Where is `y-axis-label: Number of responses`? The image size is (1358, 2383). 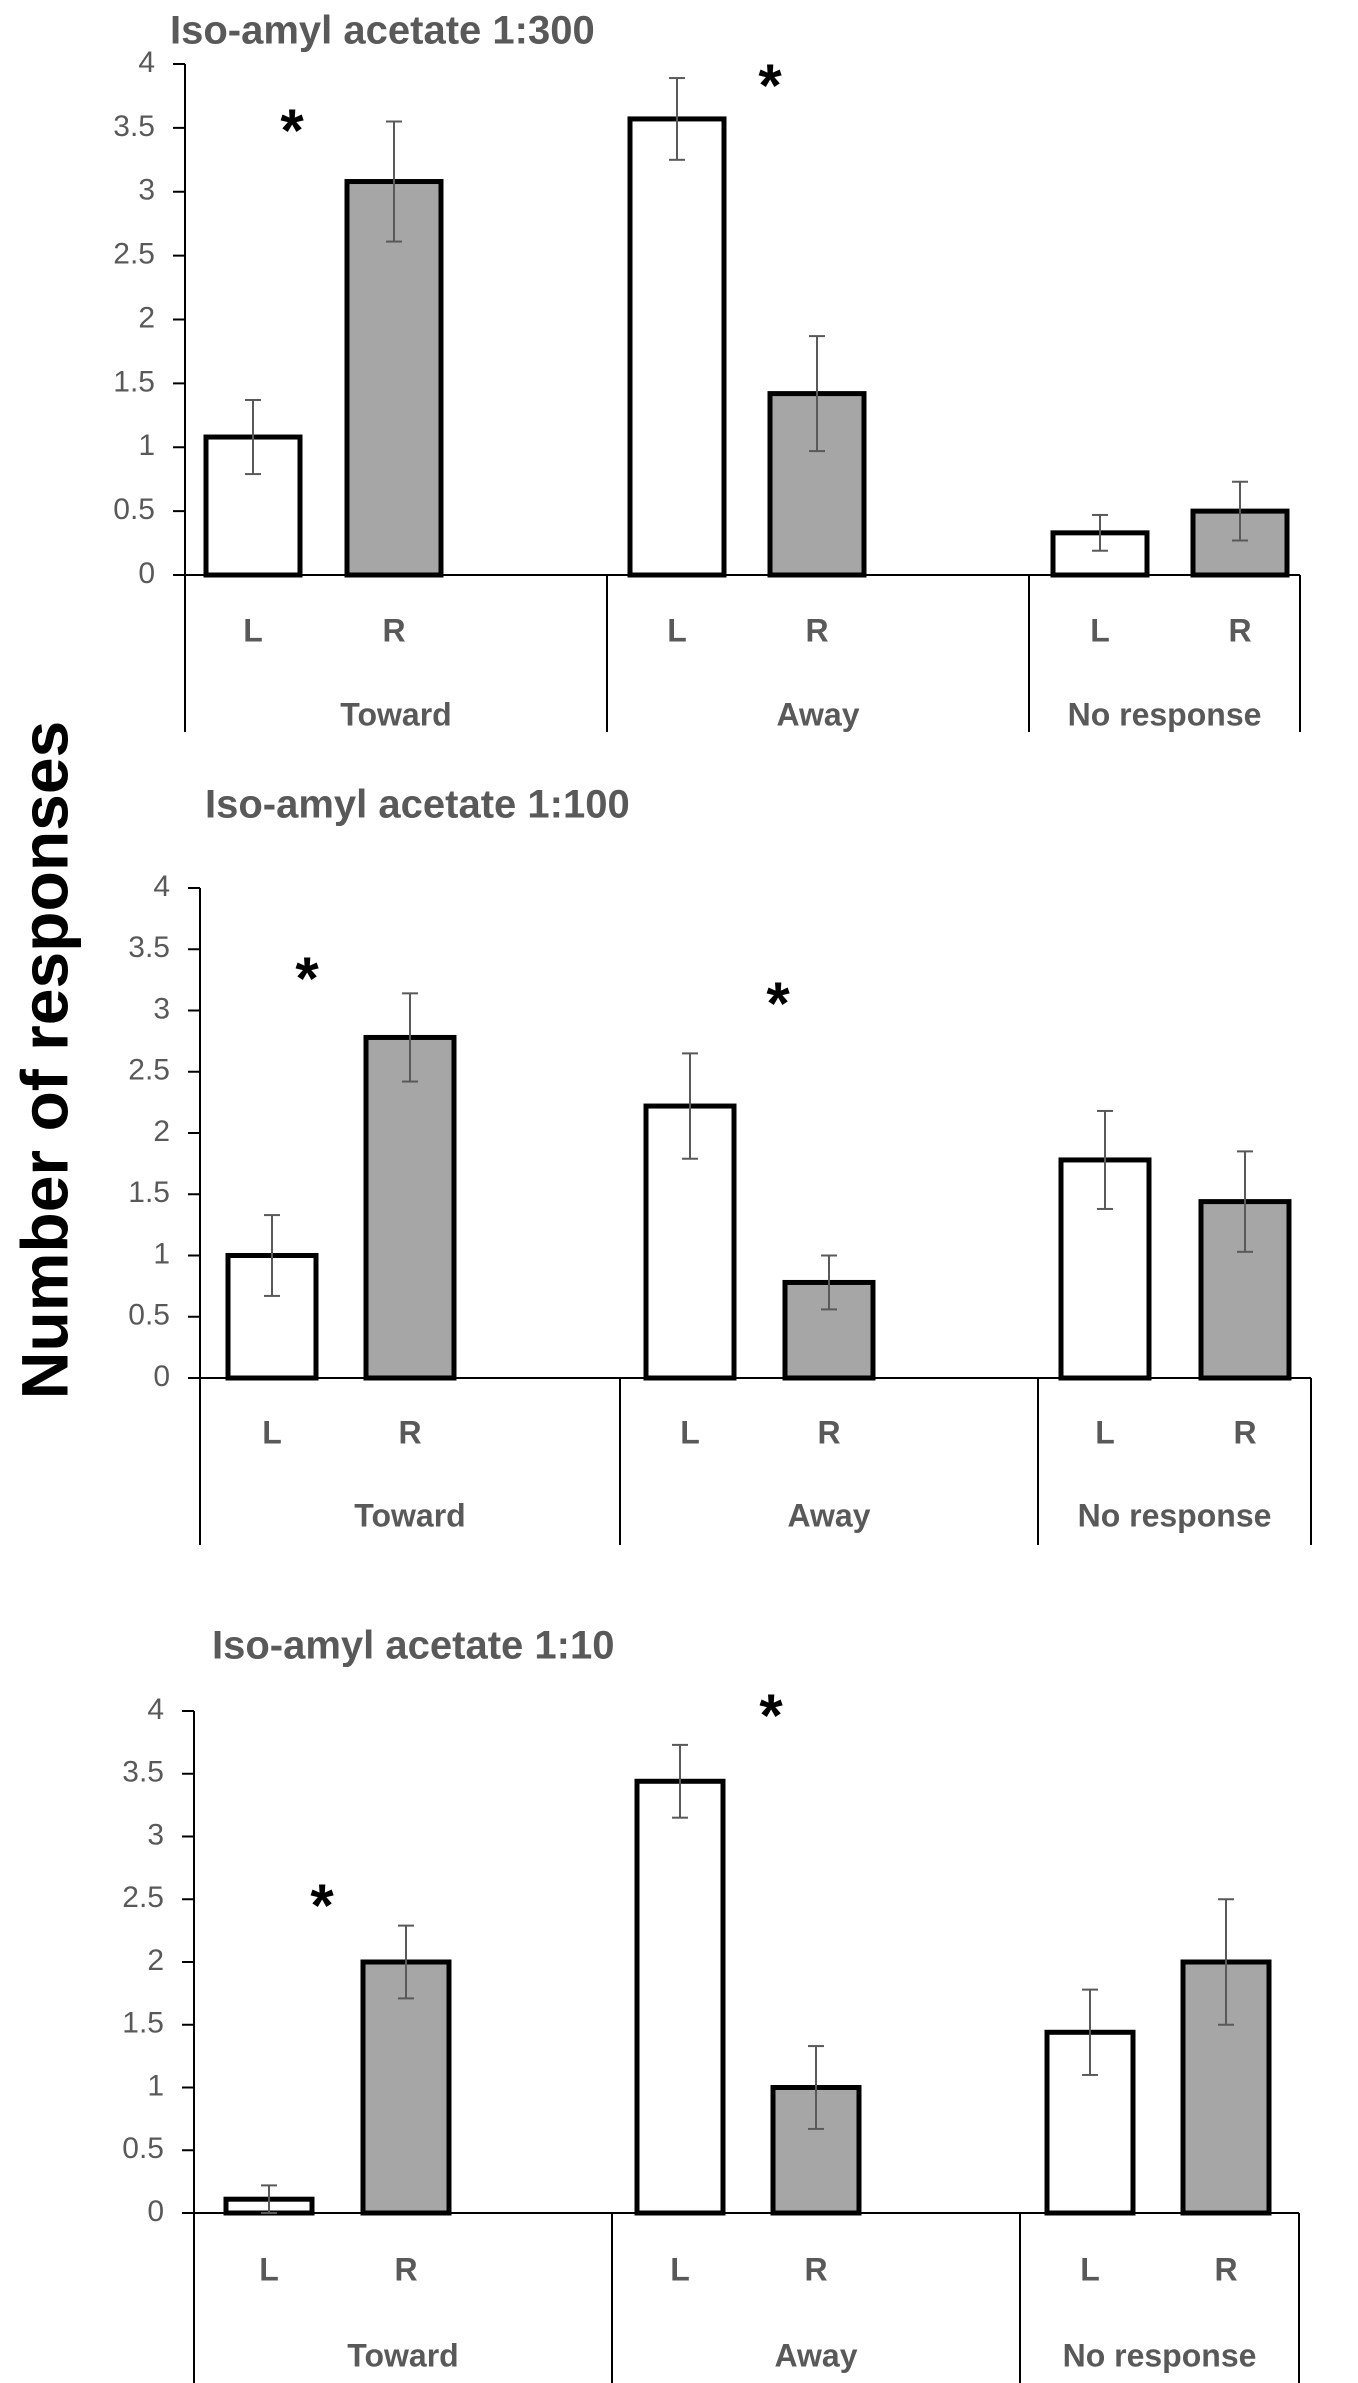
y-axis-label: Number of responses is located at coordinates (44, 1060).